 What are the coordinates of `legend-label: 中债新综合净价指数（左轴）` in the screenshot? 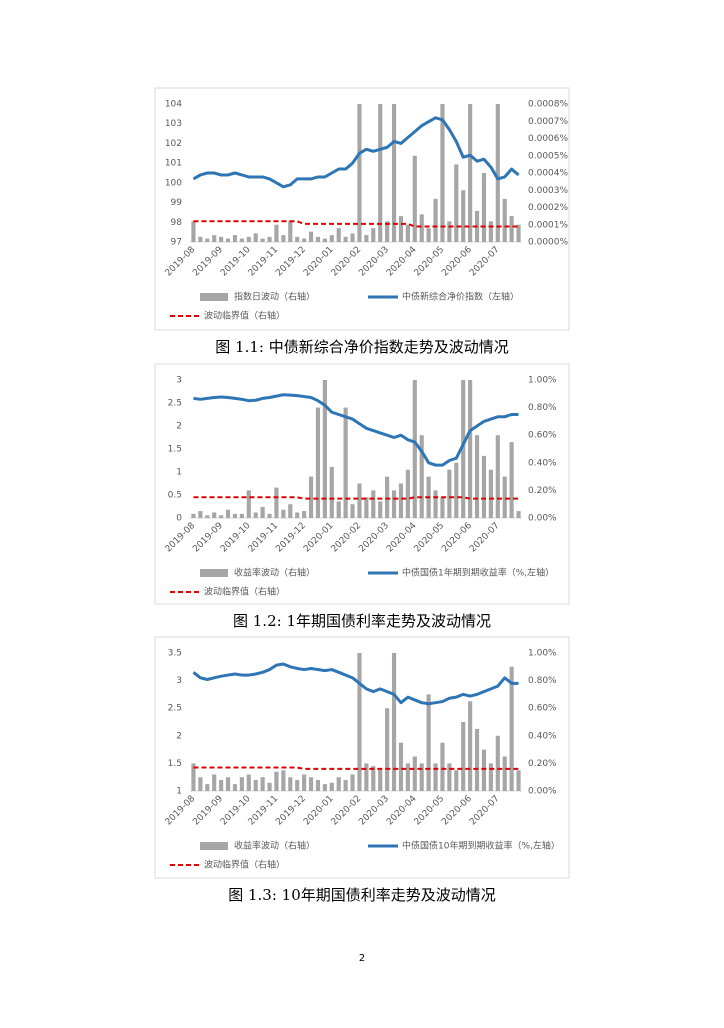 It's located at (460, 297).